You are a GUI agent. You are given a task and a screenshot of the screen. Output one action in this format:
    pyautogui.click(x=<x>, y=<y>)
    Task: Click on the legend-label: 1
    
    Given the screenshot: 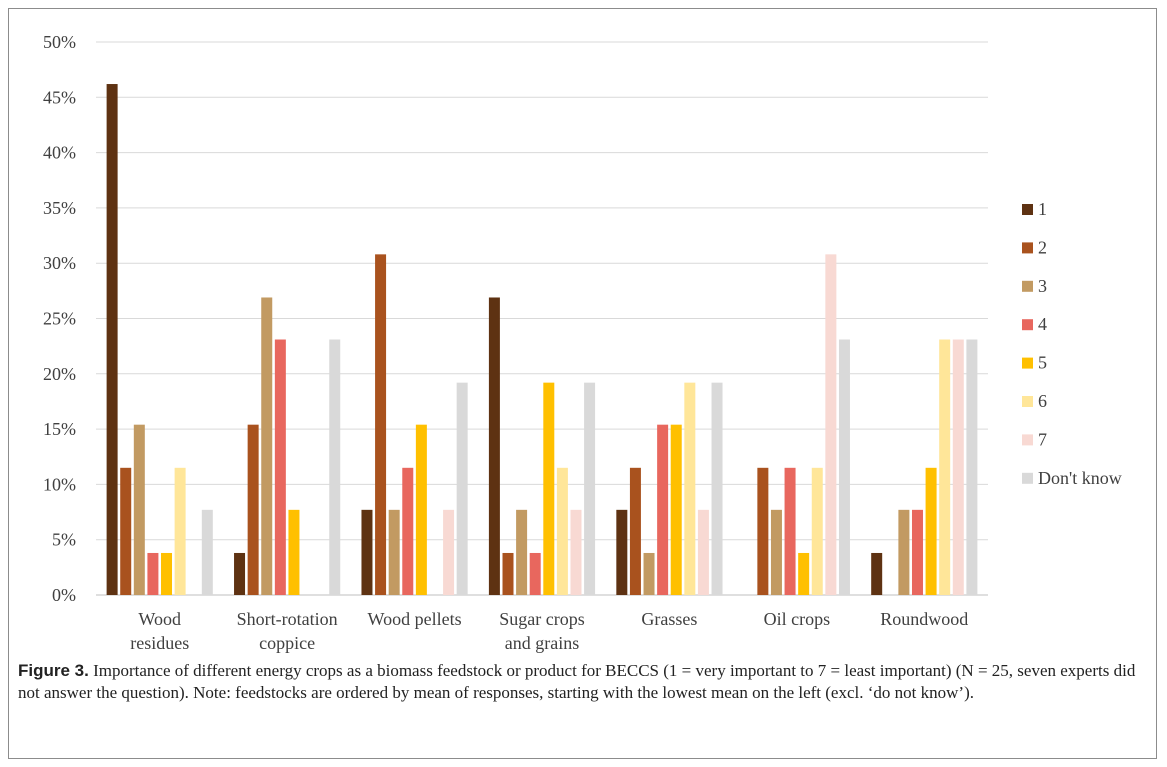 What is the action you would take?
    pyautogui.click(x=1042, y=209)
    